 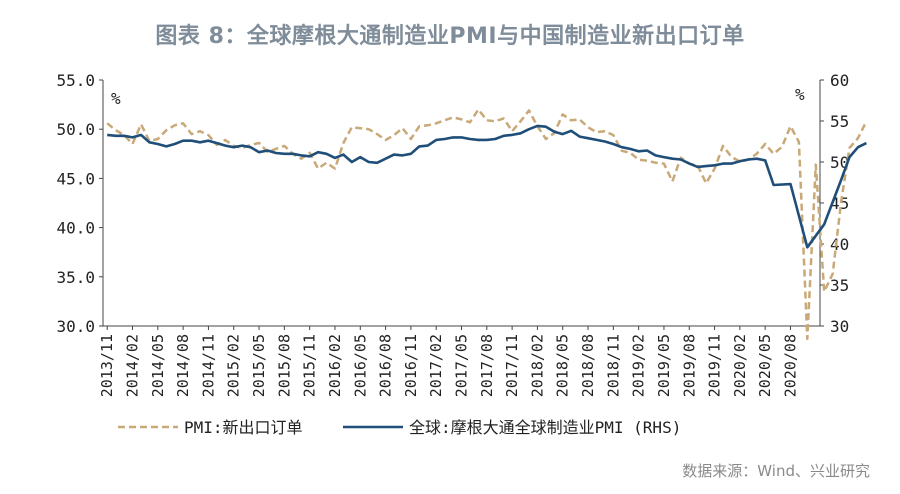 What do you see at coordinates (75, 129) in the screenshot?
I see `left-tick-label: 50.0` at bounding box center [75, 129].